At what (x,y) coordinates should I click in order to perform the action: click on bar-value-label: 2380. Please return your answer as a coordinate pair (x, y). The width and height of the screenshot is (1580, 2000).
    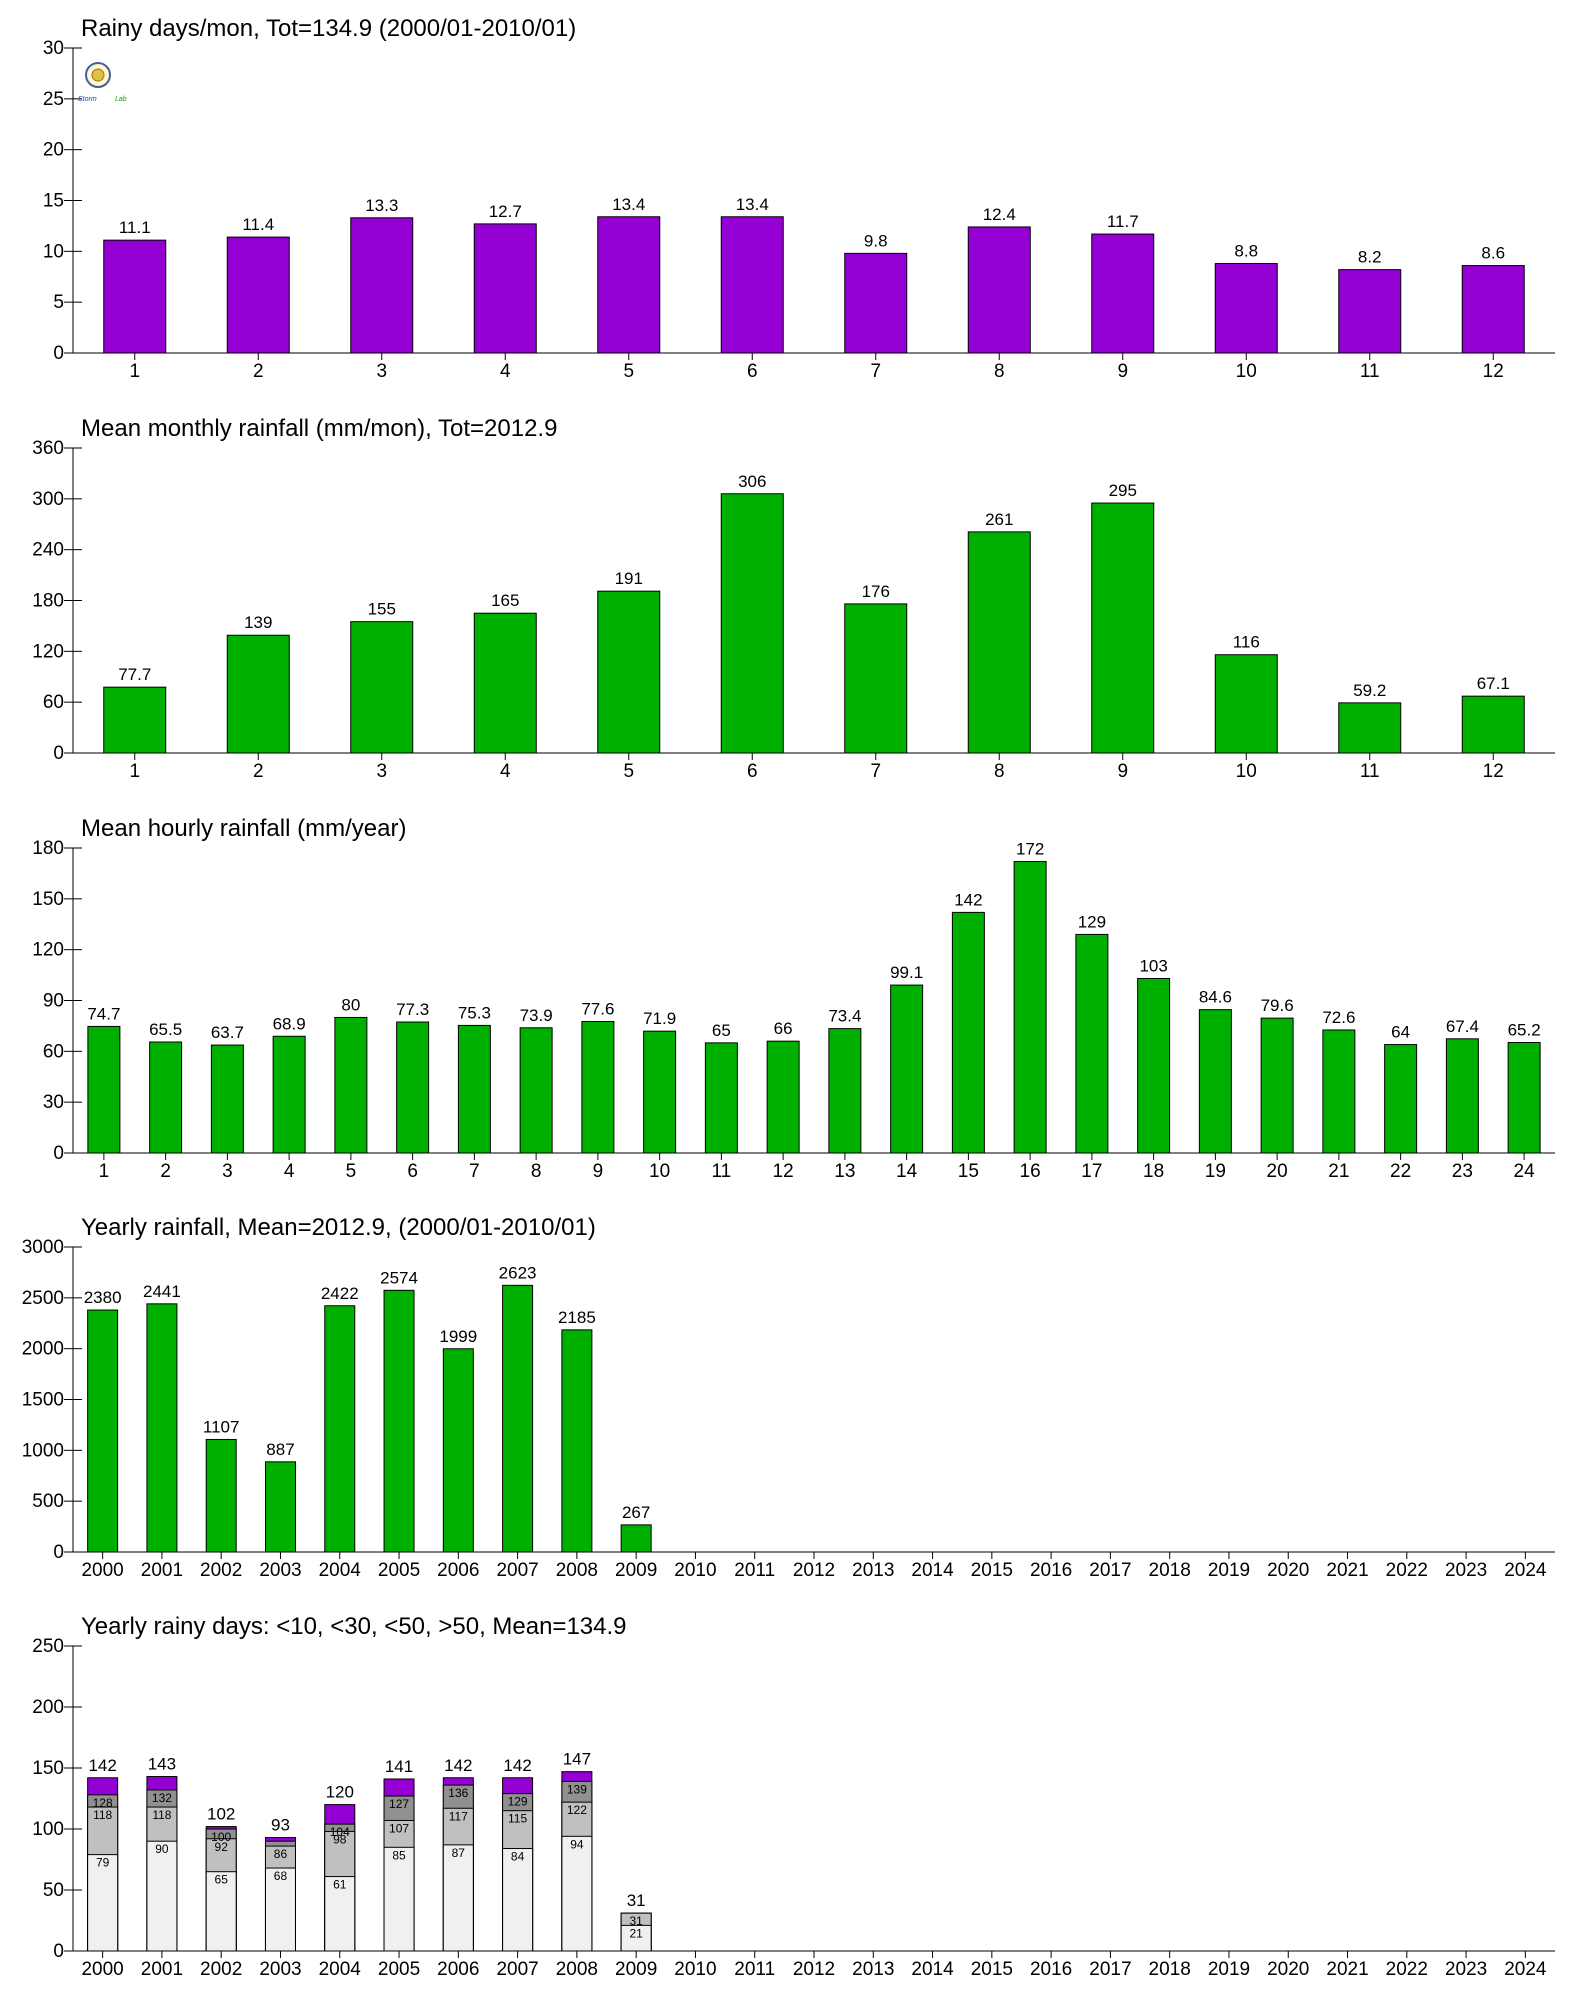
    Looking at the image, I should click on (103, 1297).